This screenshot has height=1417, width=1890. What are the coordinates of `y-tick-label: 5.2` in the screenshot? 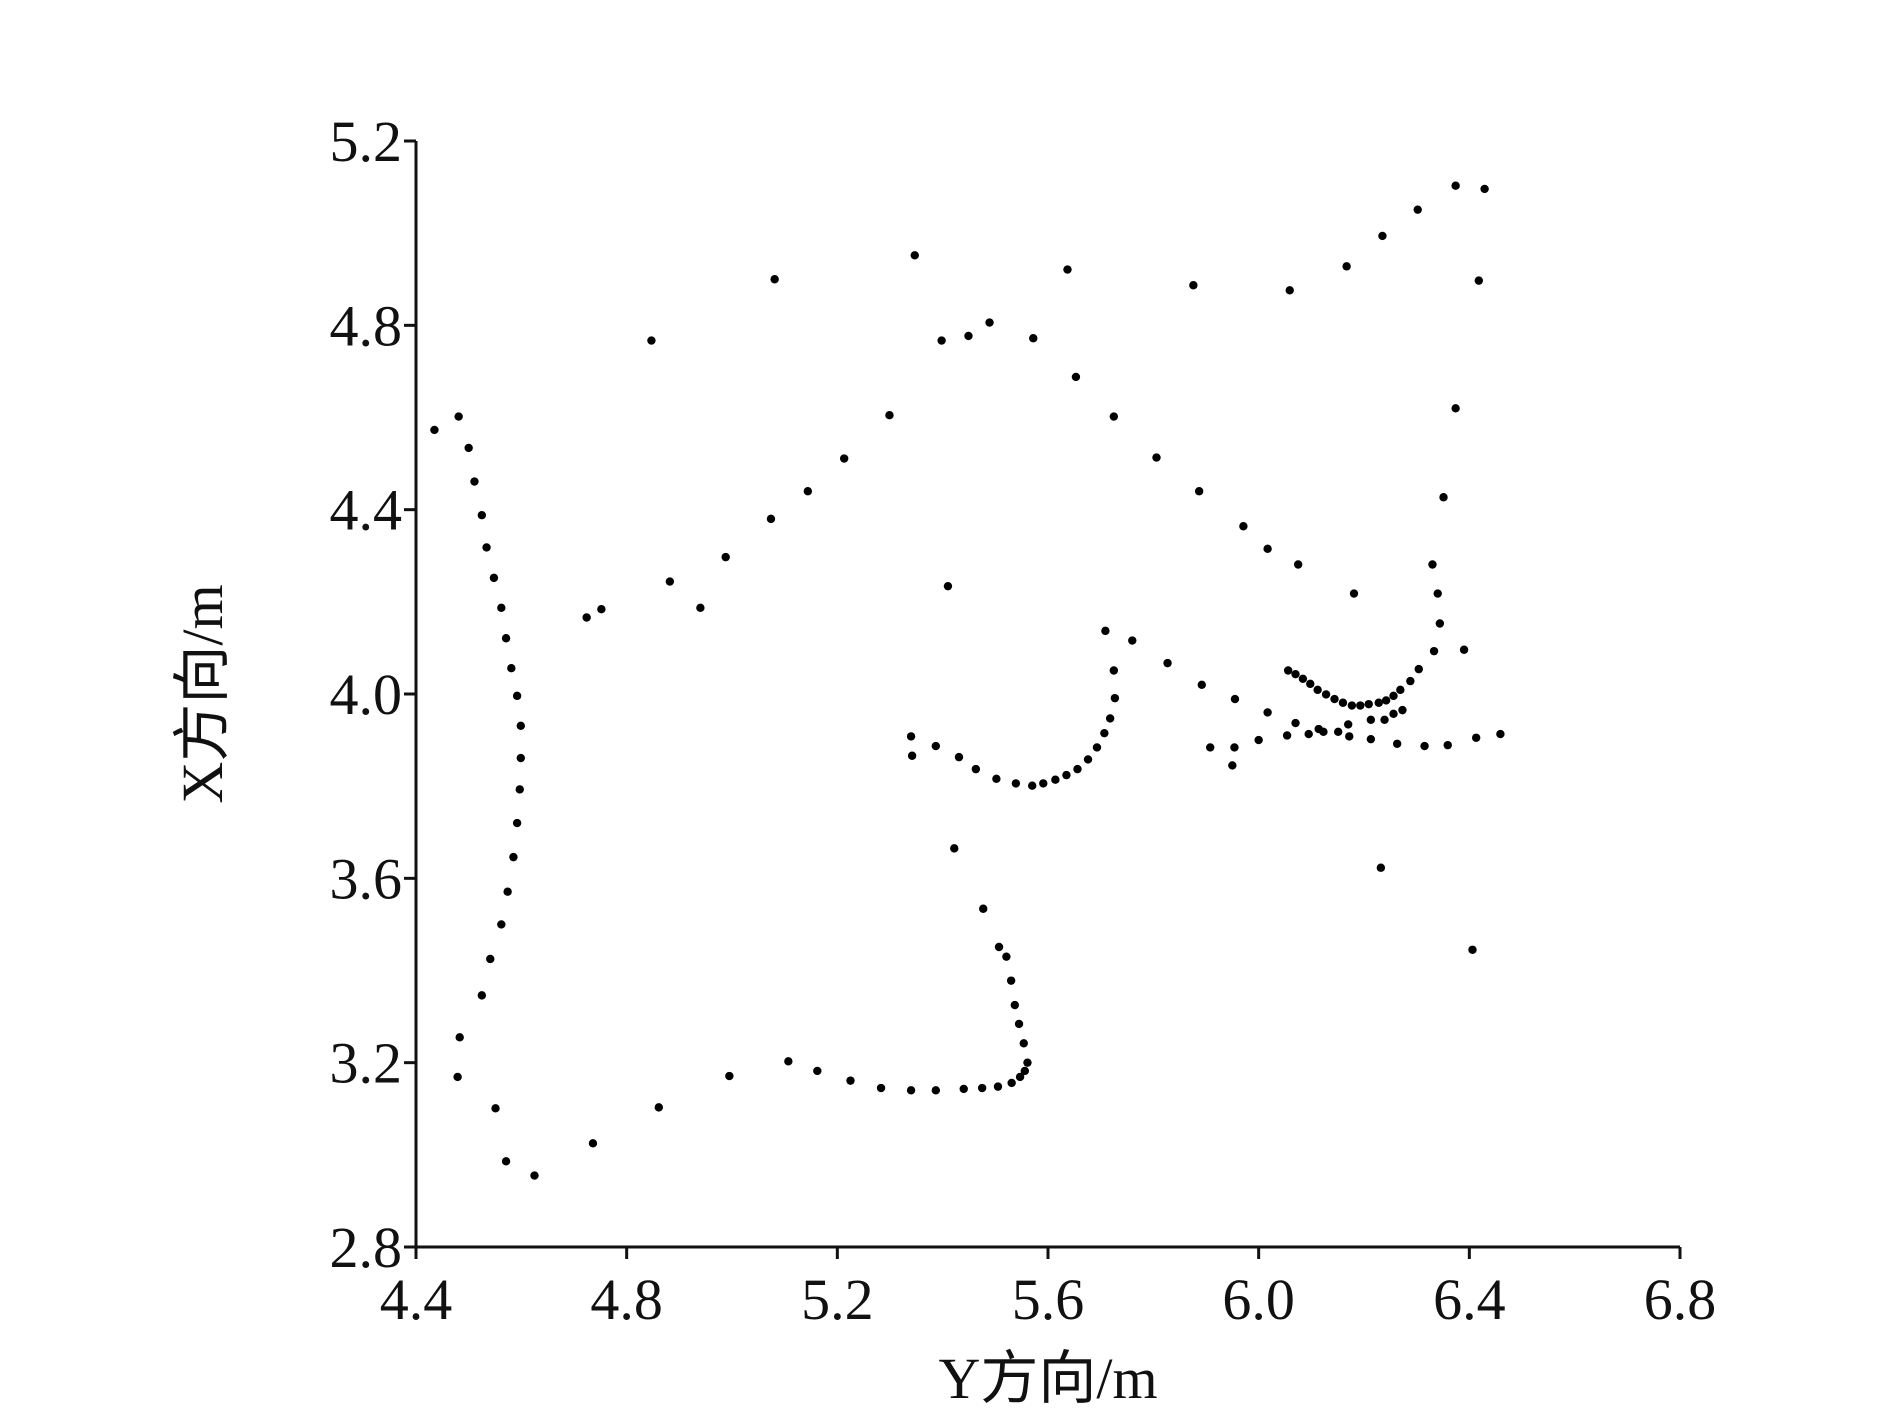 It's located at (366, 141).